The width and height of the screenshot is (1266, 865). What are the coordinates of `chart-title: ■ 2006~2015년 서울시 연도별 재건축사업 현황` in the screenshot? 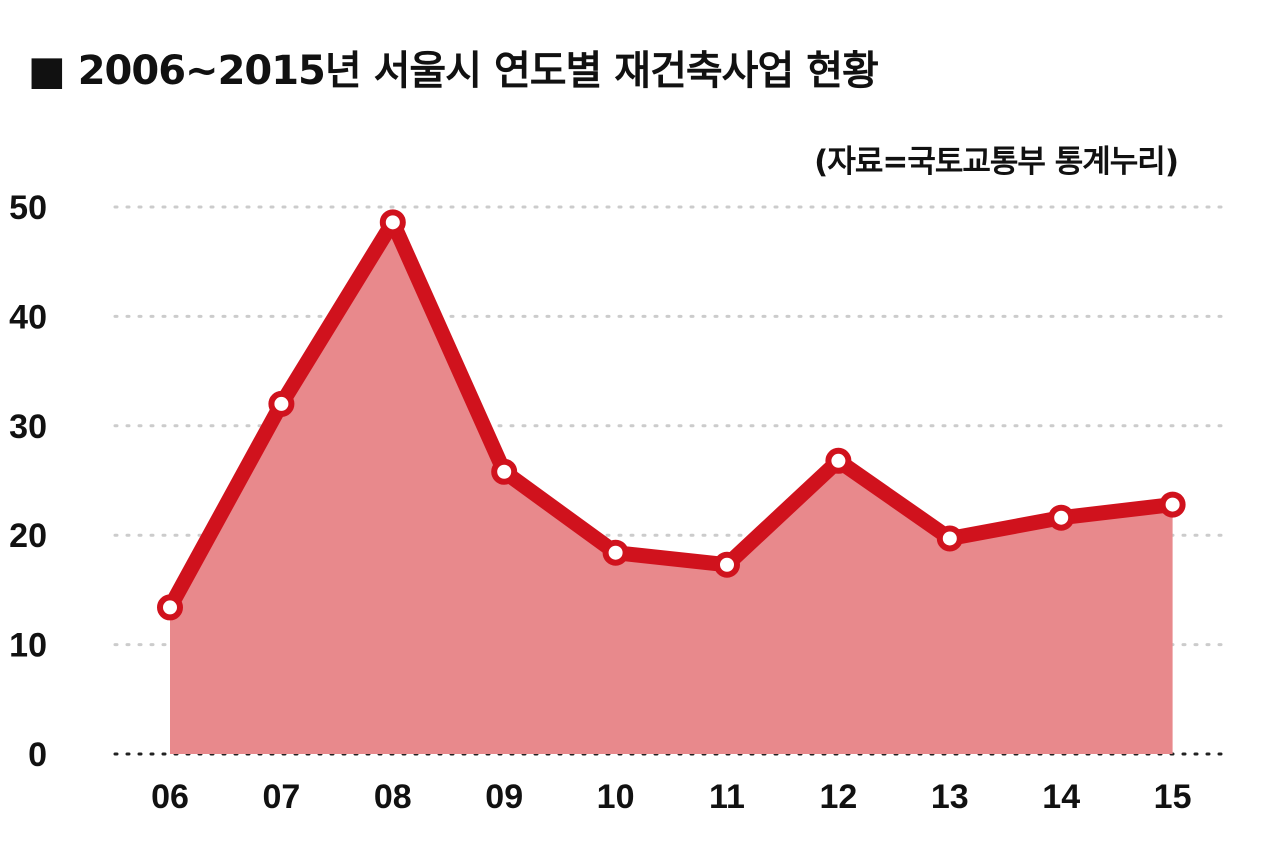 It's located at (453, 71).